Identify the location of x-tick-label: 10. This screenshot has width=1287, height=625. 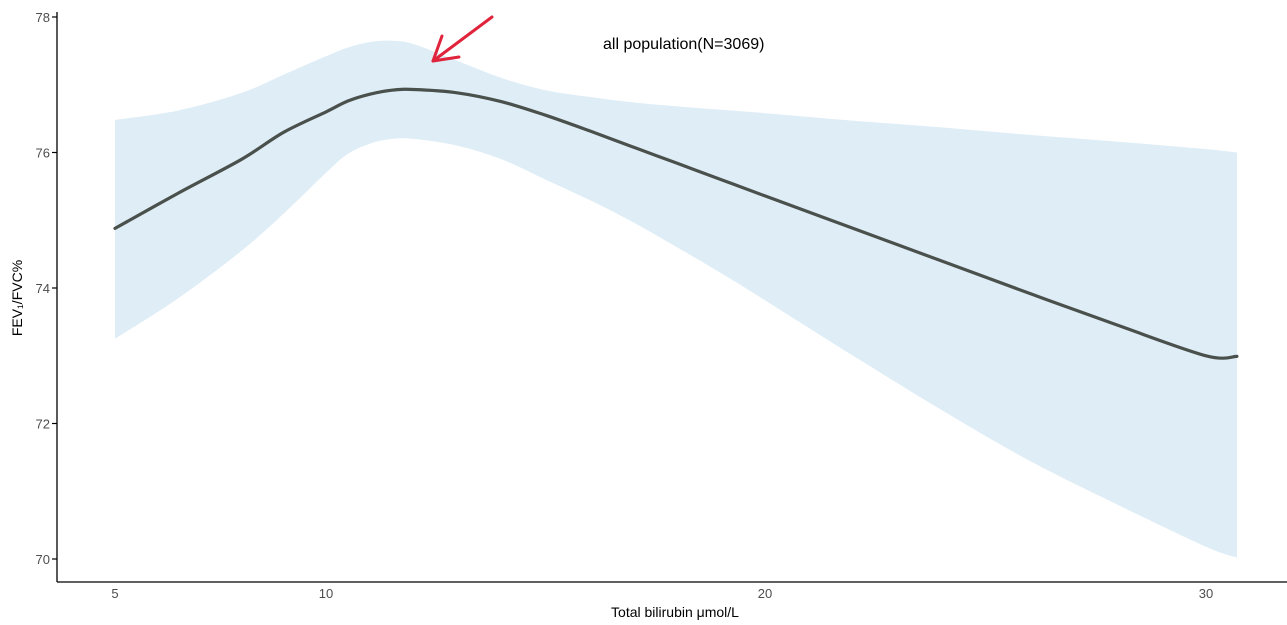
(326, 593).